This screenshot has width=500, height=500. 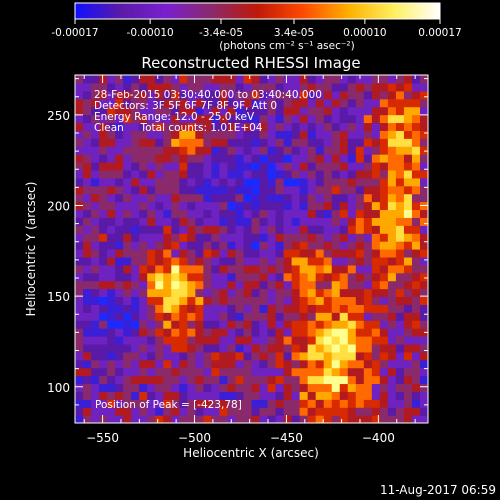 What do you see at coordinates (257, 11) in the screenshot?
I see `colorbar-gradient` at bounding box center [257, 11].